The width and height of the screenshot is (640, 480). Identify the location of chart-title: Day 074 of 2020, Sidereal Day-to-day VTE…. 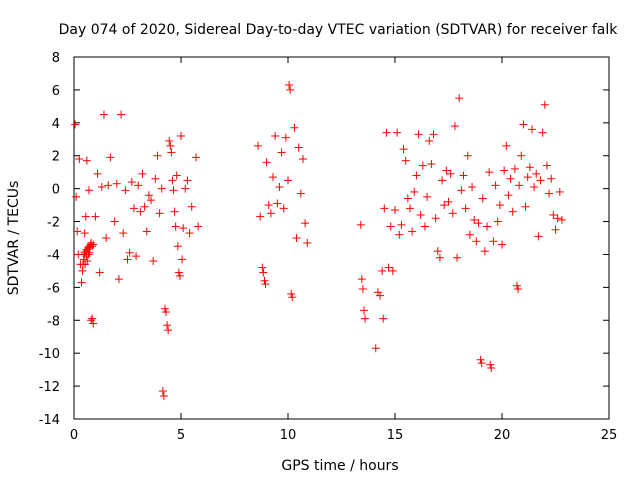
(339, 30).